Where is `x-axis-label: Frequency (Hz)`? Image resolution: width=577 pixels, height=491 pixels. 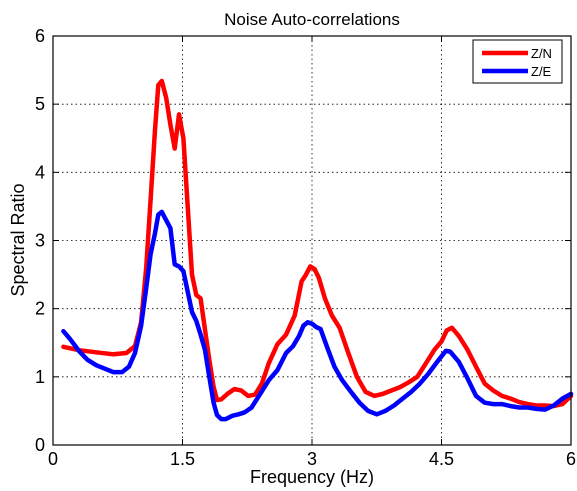 x-axis-label: Frequency (Hz) is located at coordinates (312, 477).